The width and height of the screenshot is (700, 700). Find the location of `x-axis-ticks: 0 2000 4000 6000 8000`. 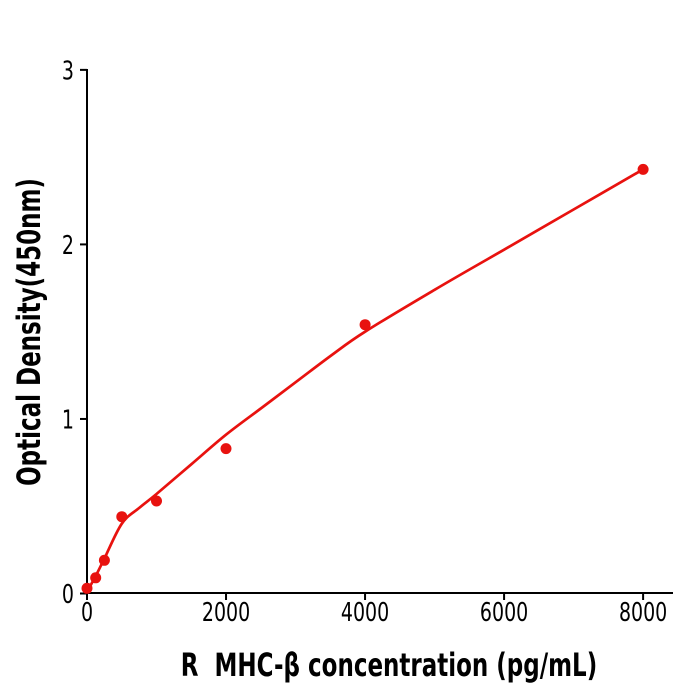

x-axis-ticks: 0 2000 4000 6000 8000 is located at coordinates (374, 610).